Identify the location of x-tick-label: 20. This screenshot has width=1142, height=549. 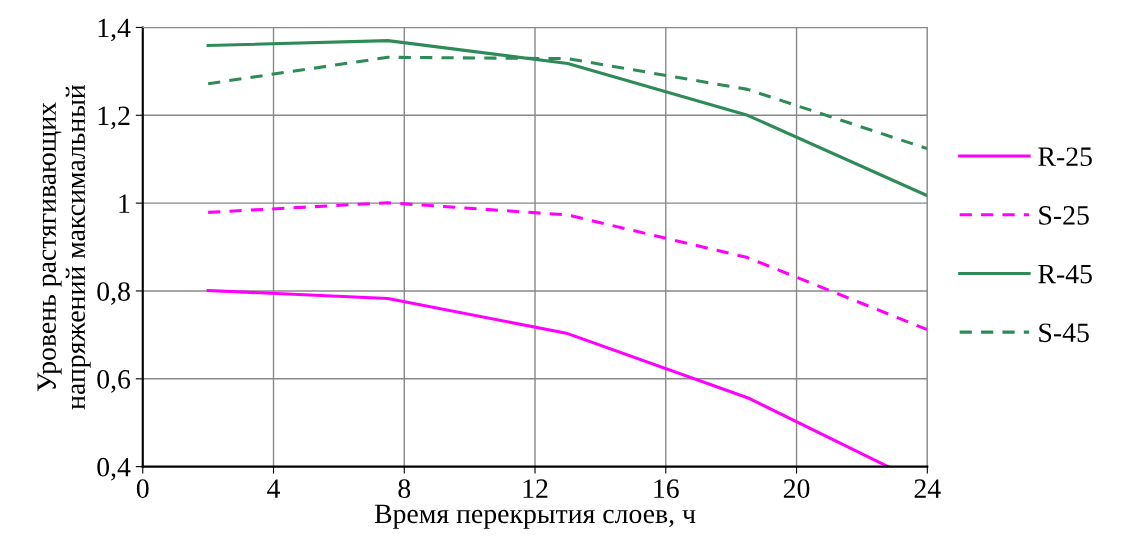
(796, 488).